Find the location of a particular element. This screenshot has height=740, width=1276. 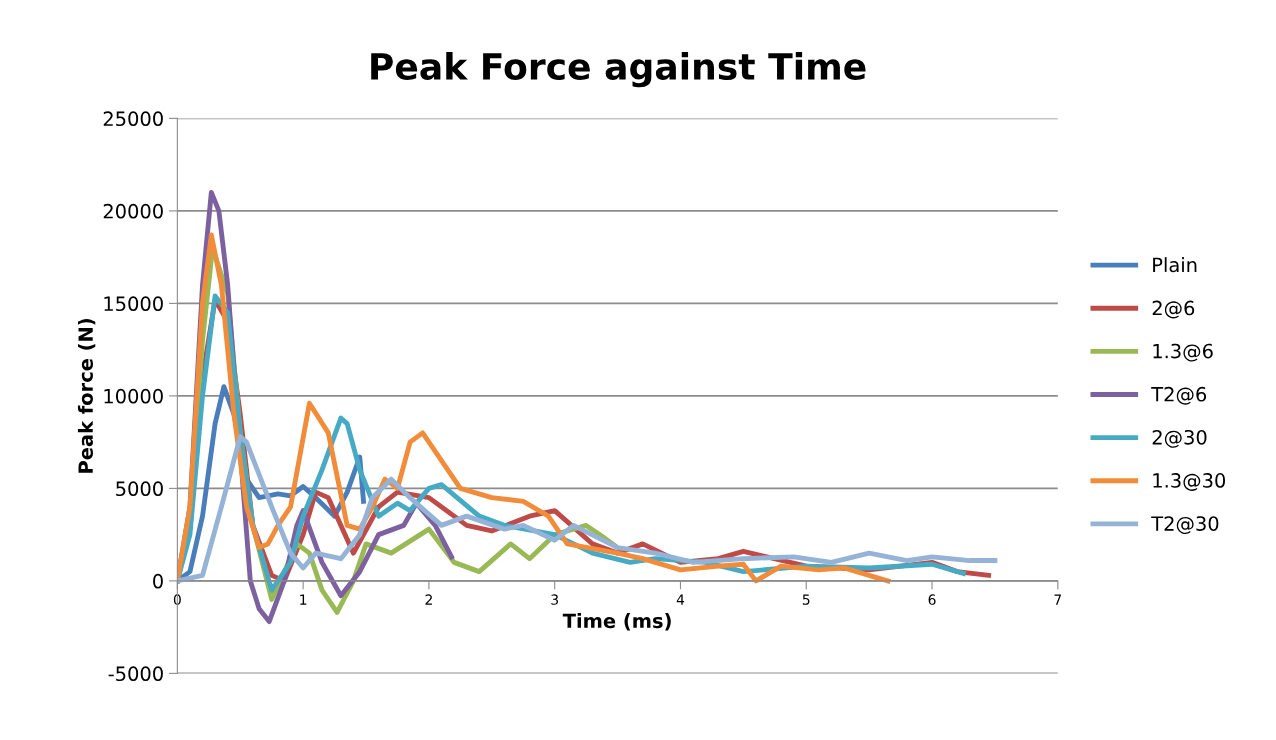

legend-label: 2@6 is located at coordinates (1173, 309).